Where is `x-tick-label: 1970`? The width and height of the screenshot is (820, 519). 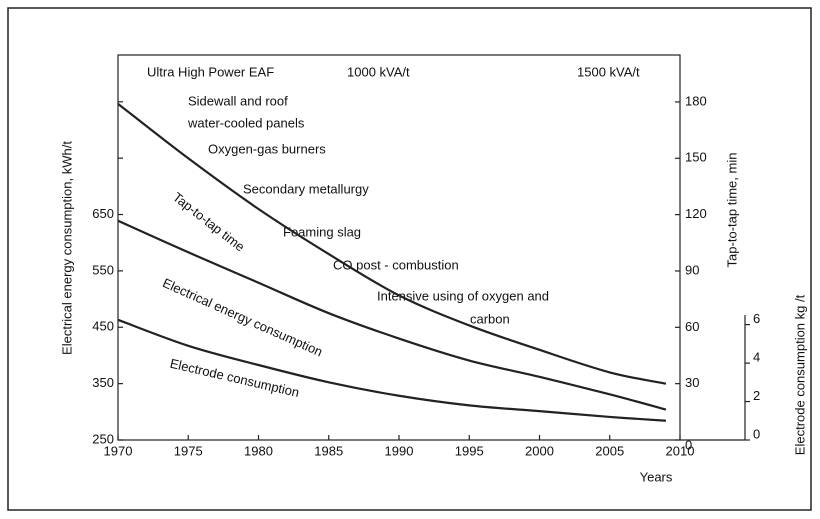 x-tick-label: 1970 is located at coordinates (118, 450).